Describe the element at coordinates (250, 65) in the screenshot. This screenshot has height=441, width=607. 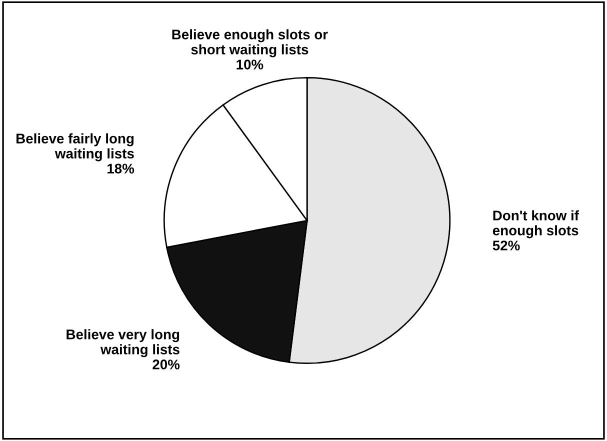
I see `data-label: 10%` at that location.